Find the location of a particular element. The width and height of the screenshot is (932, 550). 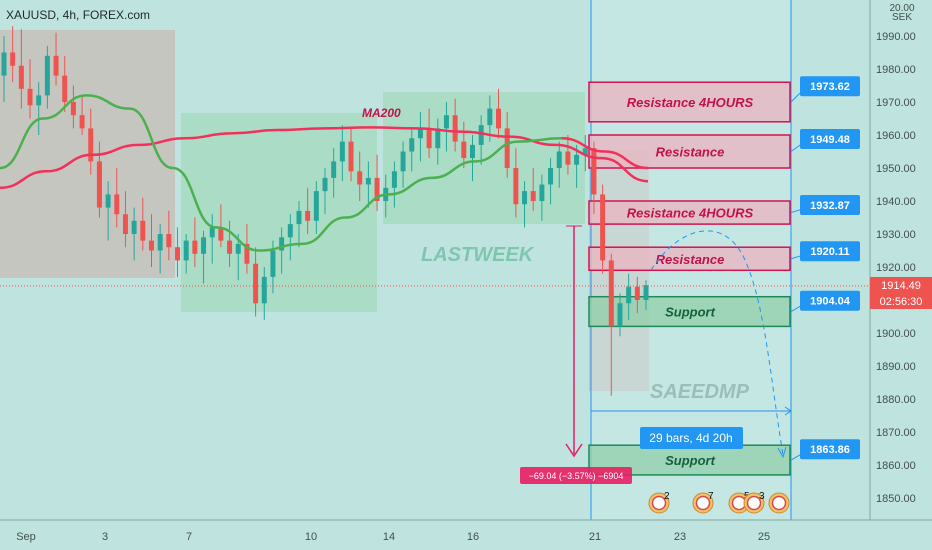

event-marker is located at coordinates (779, 503).